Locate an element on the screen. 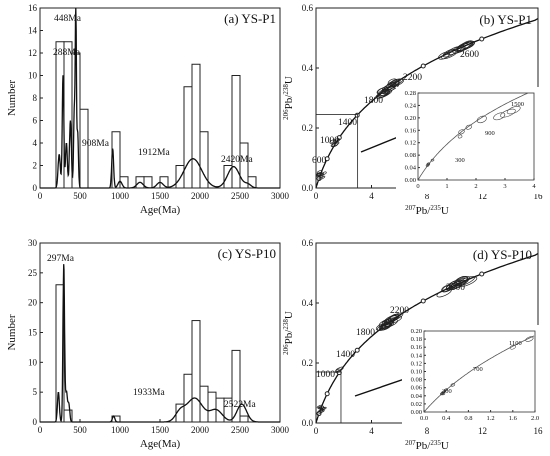  x-axis-label: 207Pb/235U is located at coordinates (427, 210).